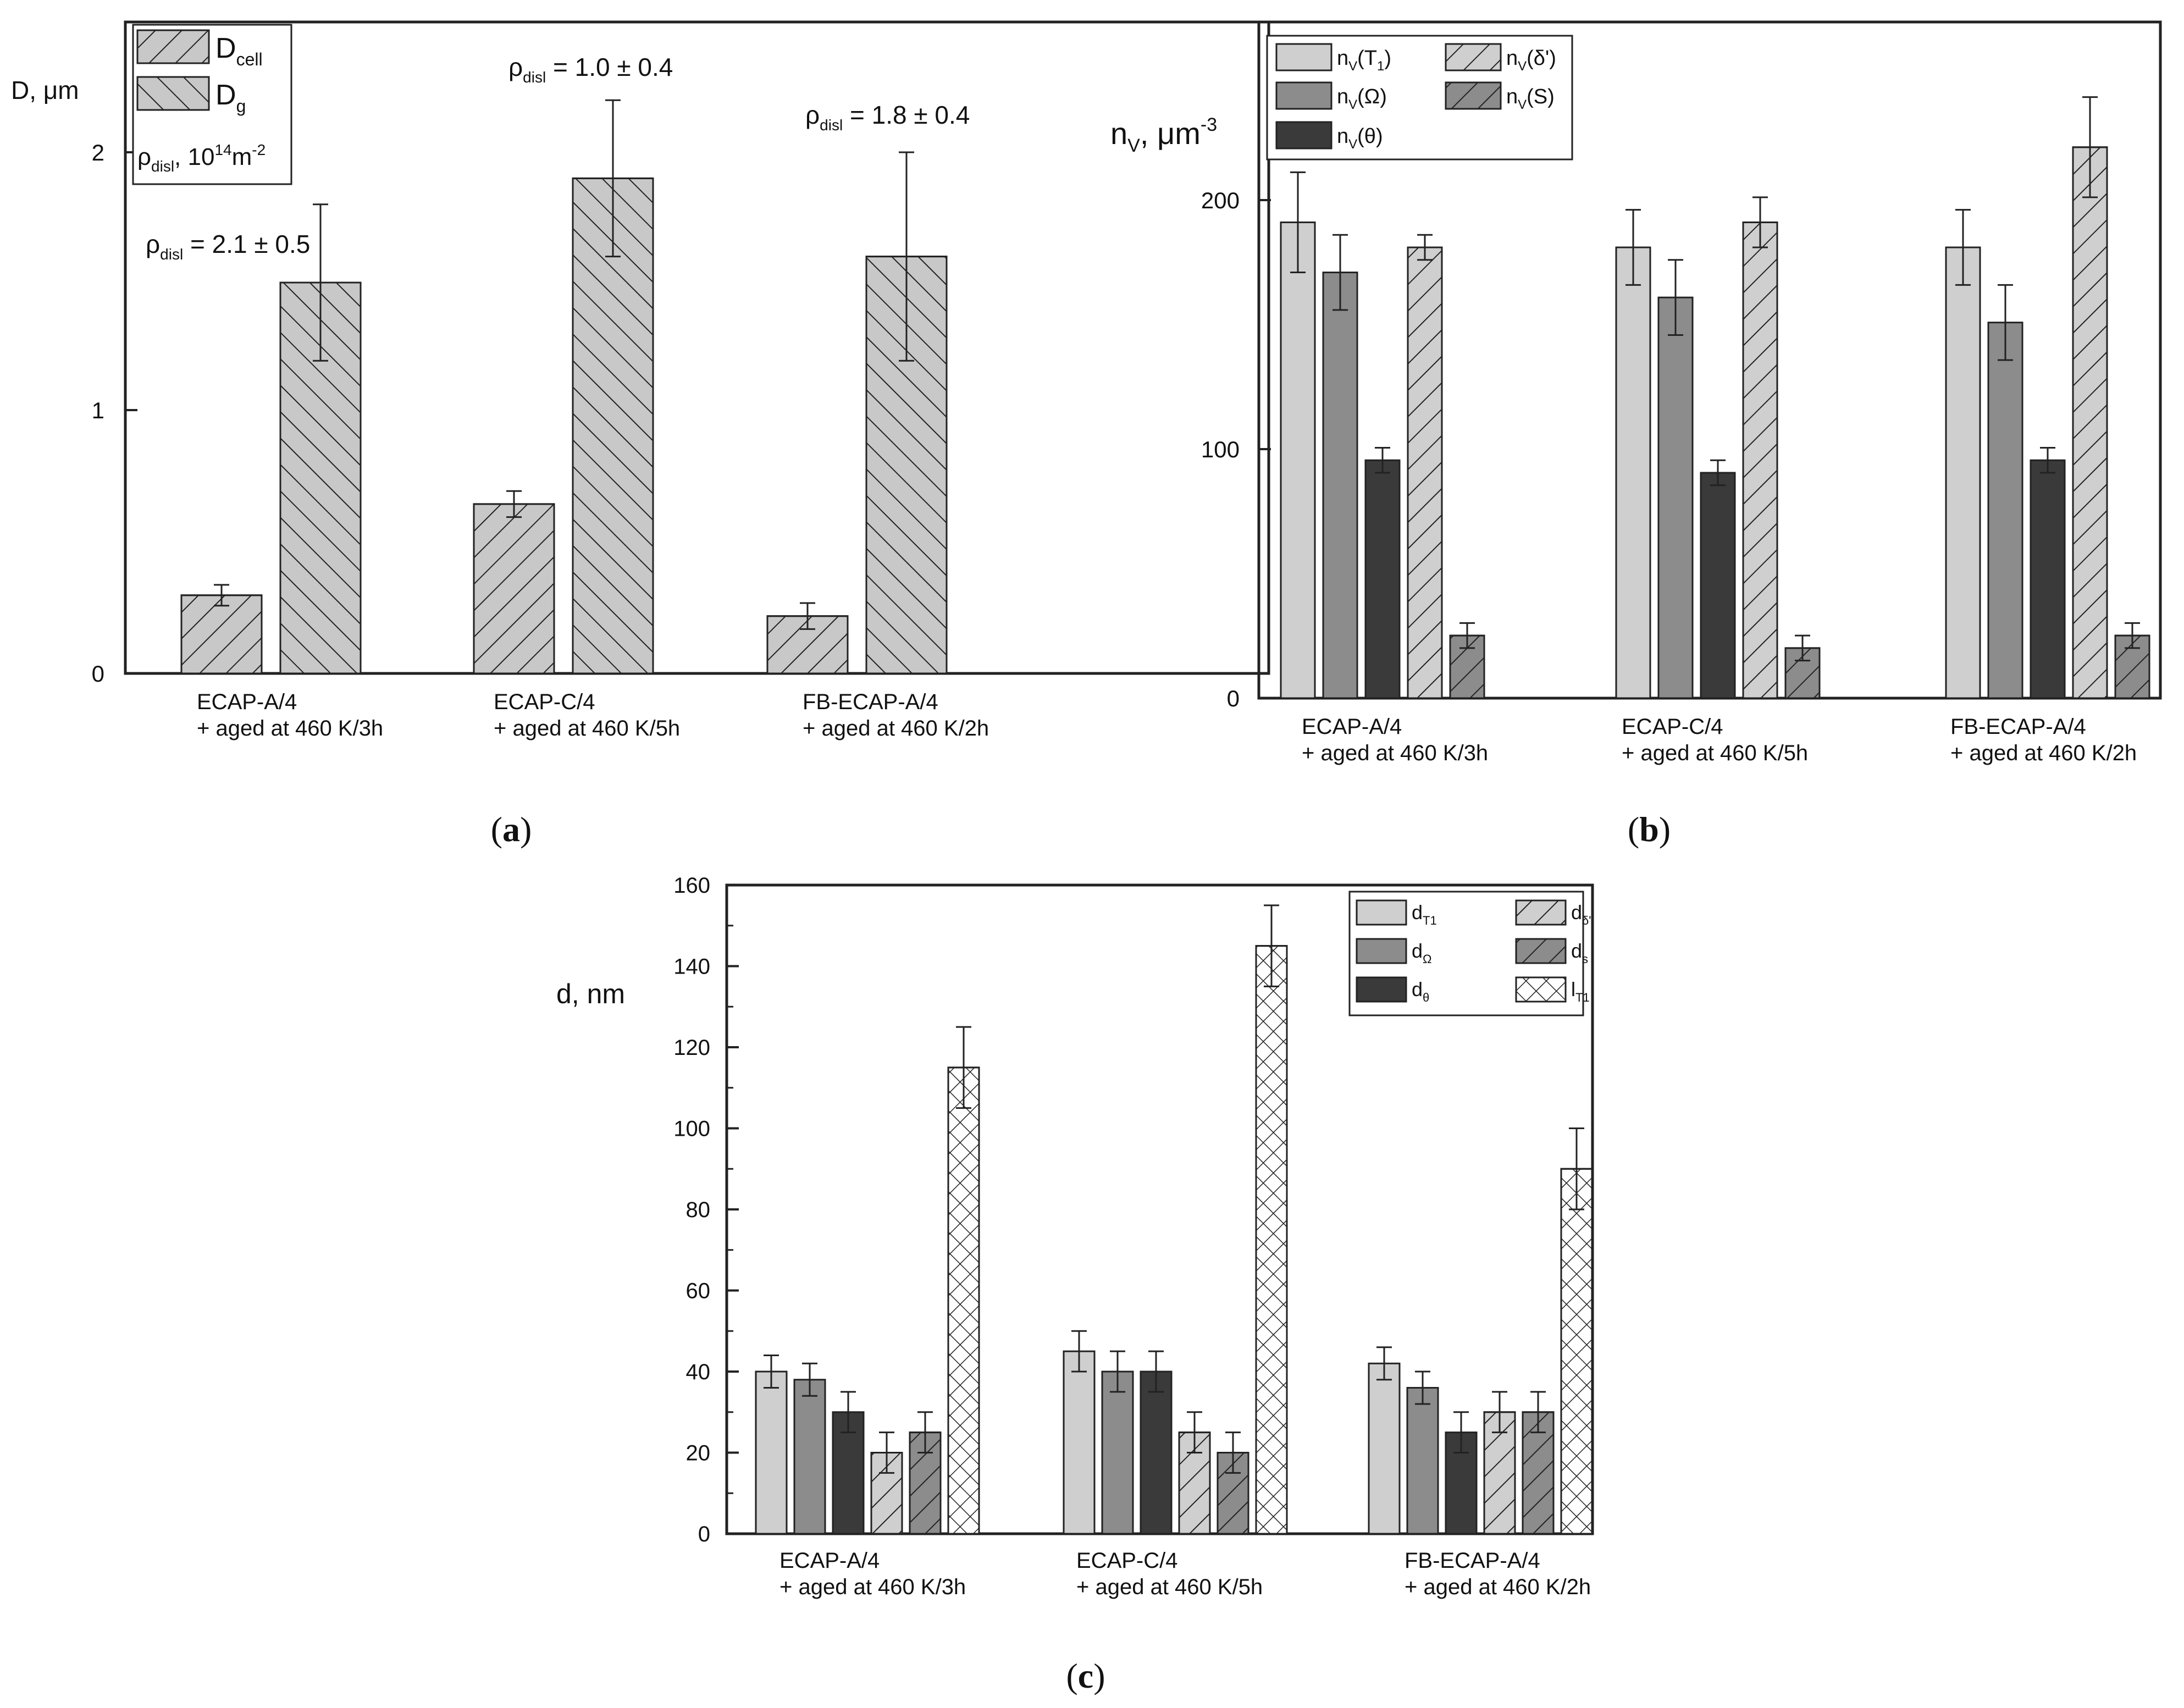 Image resolution: width=2184 pixels, height=1708 pixels. What do you see at coordinates (1473, 57) in the screenshot?
I see `chart-b-legend-swatch-delta-hatch` at bounding box center [1473, 57].